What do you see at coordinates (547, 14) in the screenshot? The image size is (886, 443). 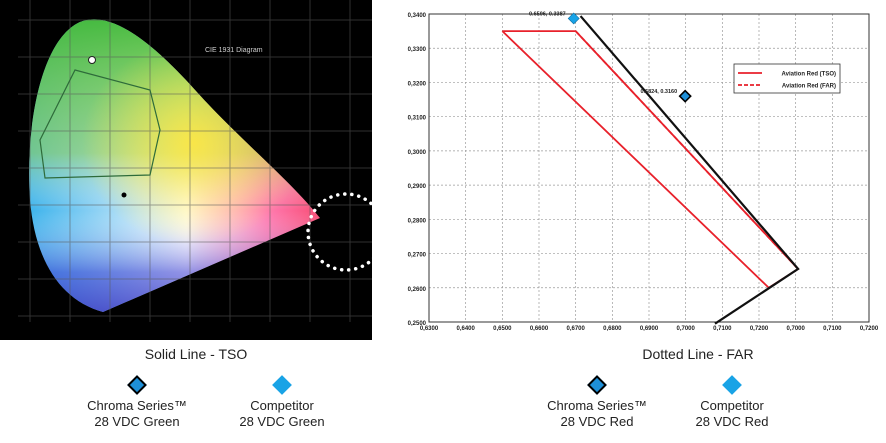 I see `point-label: 0.6596, 0.3387` at bounding box center [547, 14].